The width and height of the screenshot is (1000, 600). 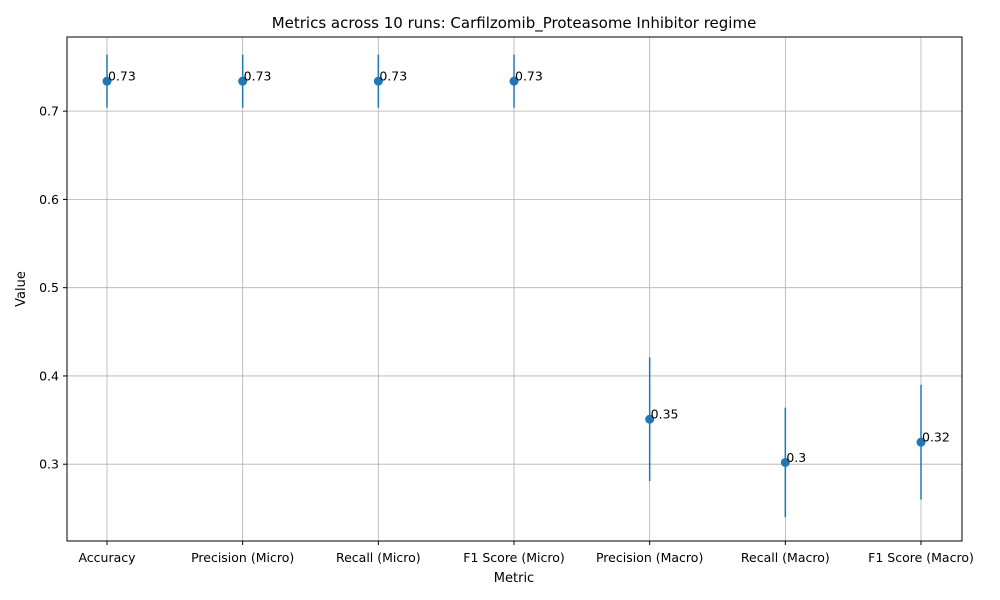 What do you see at coordinates (49, 111) in the screenshot?
I see `y-tick-label: 0.7` at bounding box center [49, 111].